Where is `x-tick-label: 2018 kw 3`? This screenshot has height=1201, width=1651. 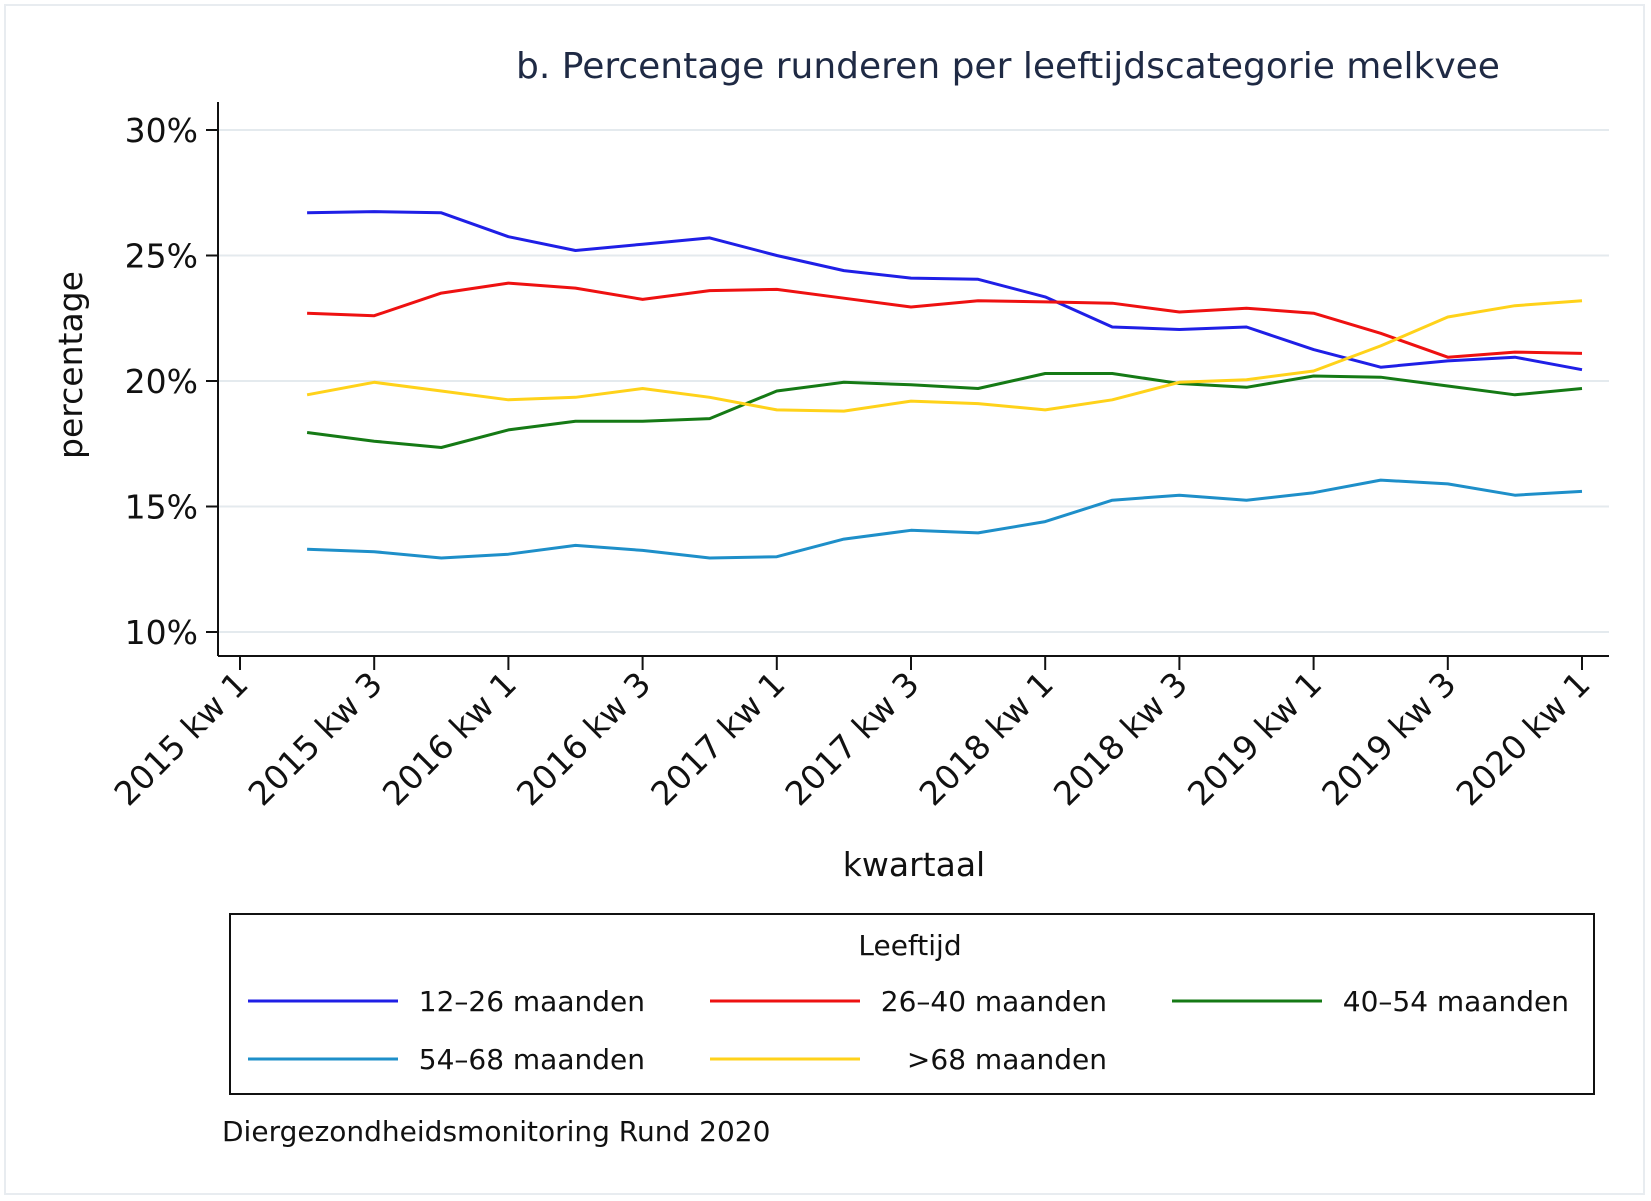
x-tick-label: 2018 kw 3 is located at coordinates (1120, 738).